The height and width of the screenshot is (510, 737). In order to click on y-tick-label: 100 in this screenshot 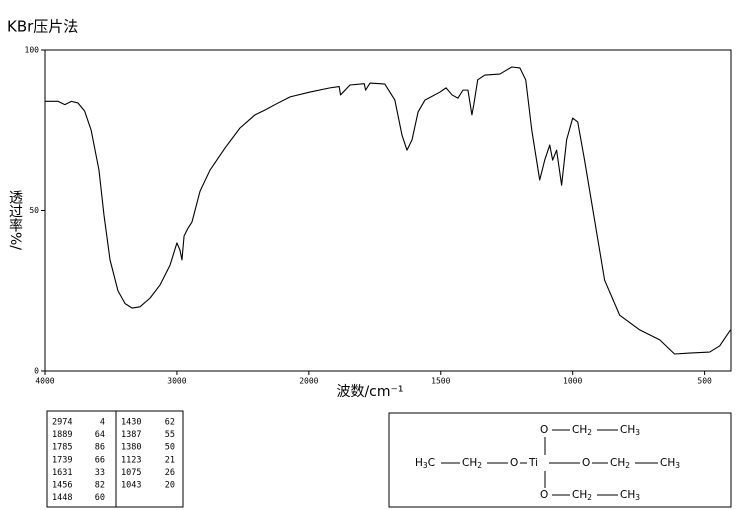, I will do `click(32, 50)`.